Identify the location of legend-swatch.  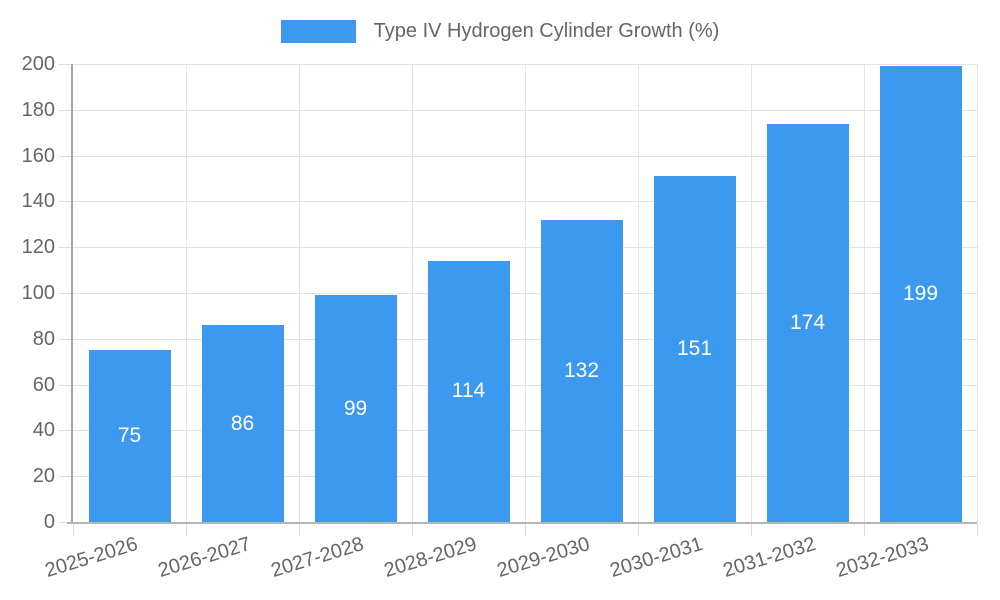
(318, 31).